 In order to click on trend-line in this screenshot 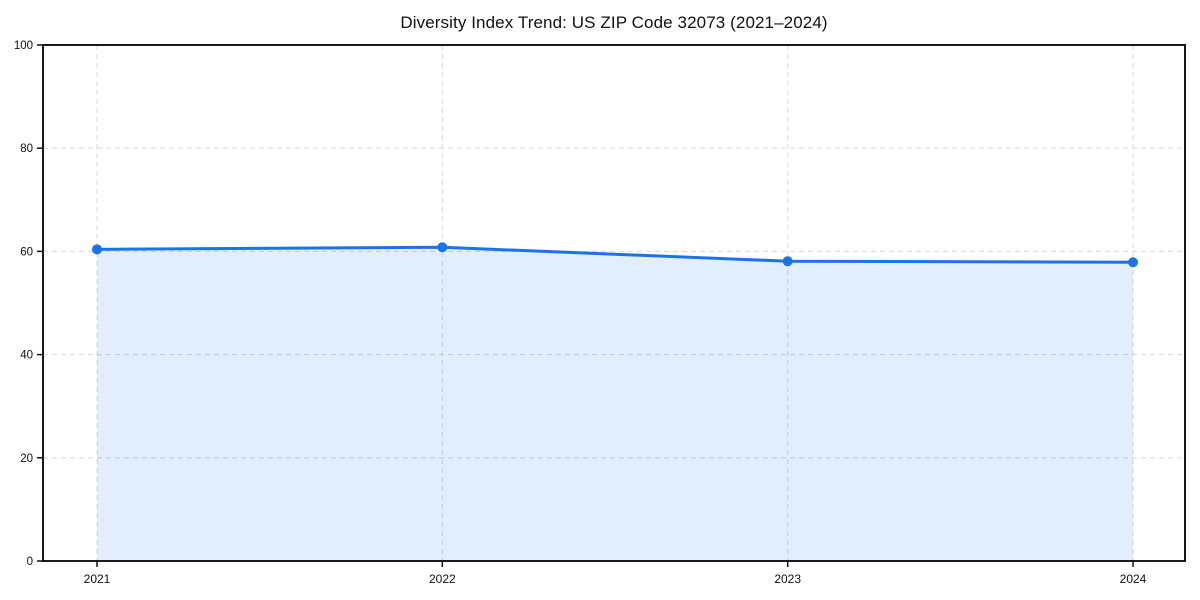, I will do `click(615, 254)`.